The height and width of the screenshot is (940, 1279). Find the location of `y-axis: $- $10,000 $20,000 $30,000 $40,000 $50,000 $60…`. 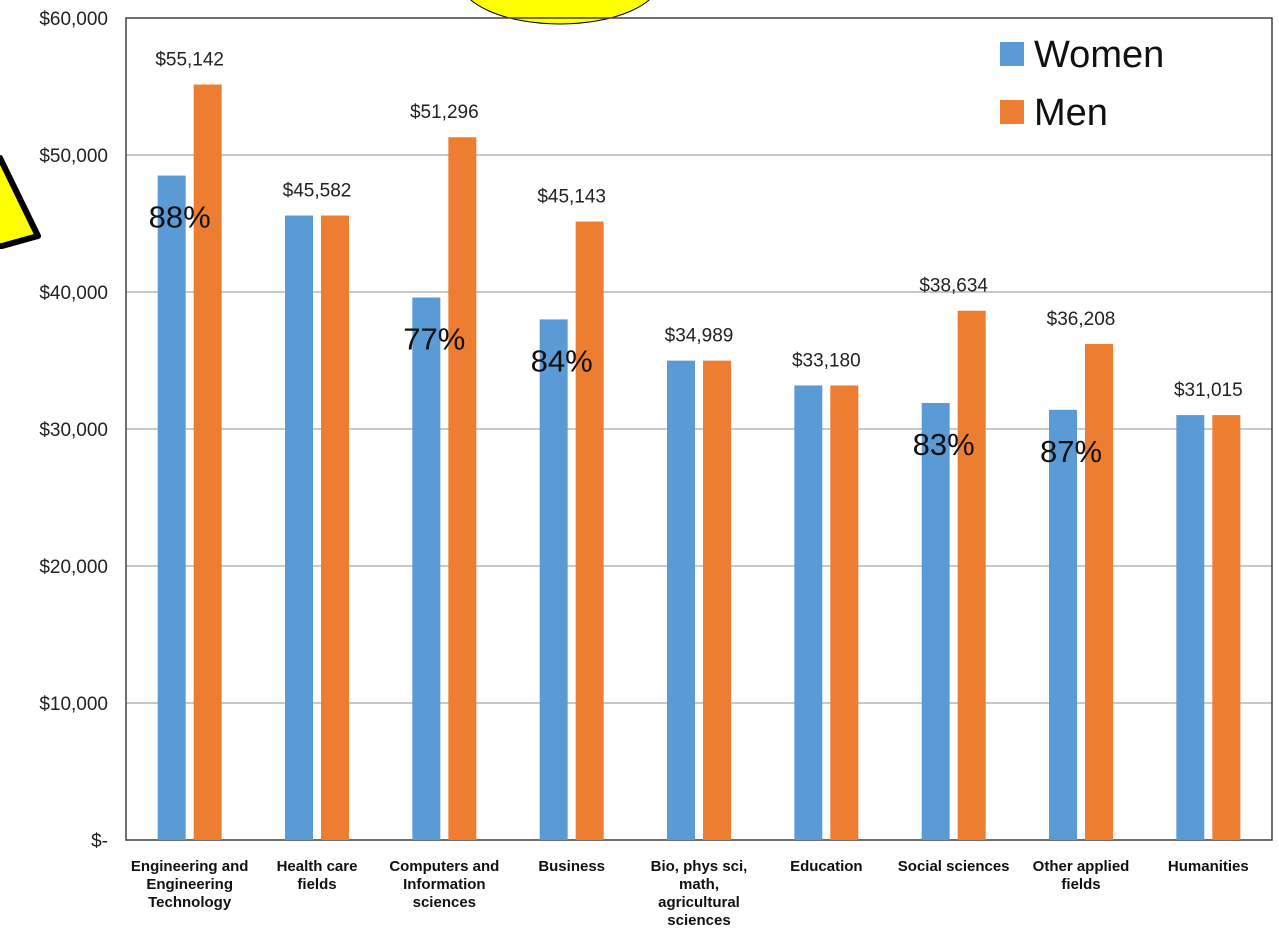

y-axis: $- $10,000 $20,000 $30,000 $40,000 $50,000 $60… is located at coordinates (73, 430).